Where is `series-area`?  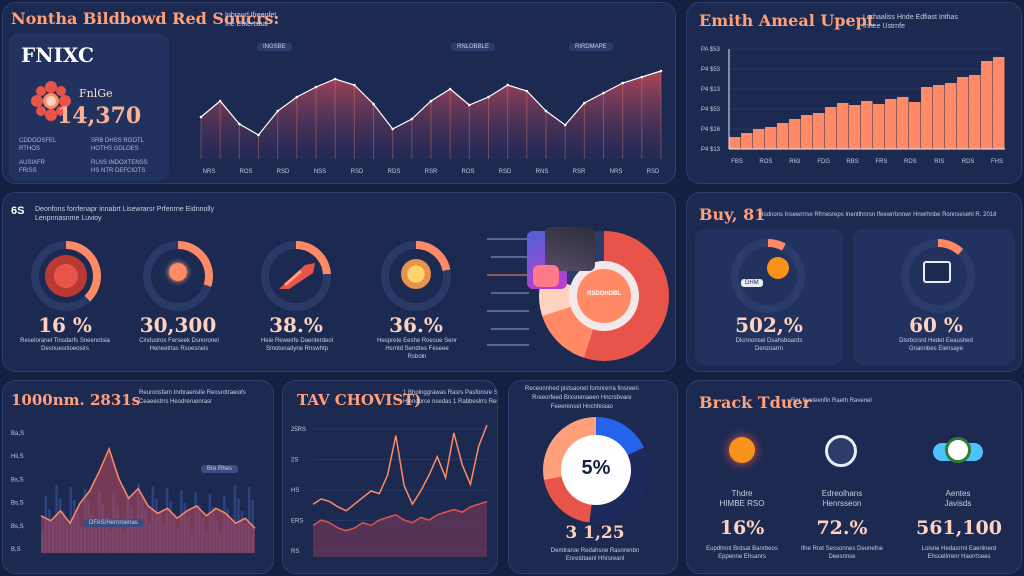 series-area is located at coordinates (400, 529).